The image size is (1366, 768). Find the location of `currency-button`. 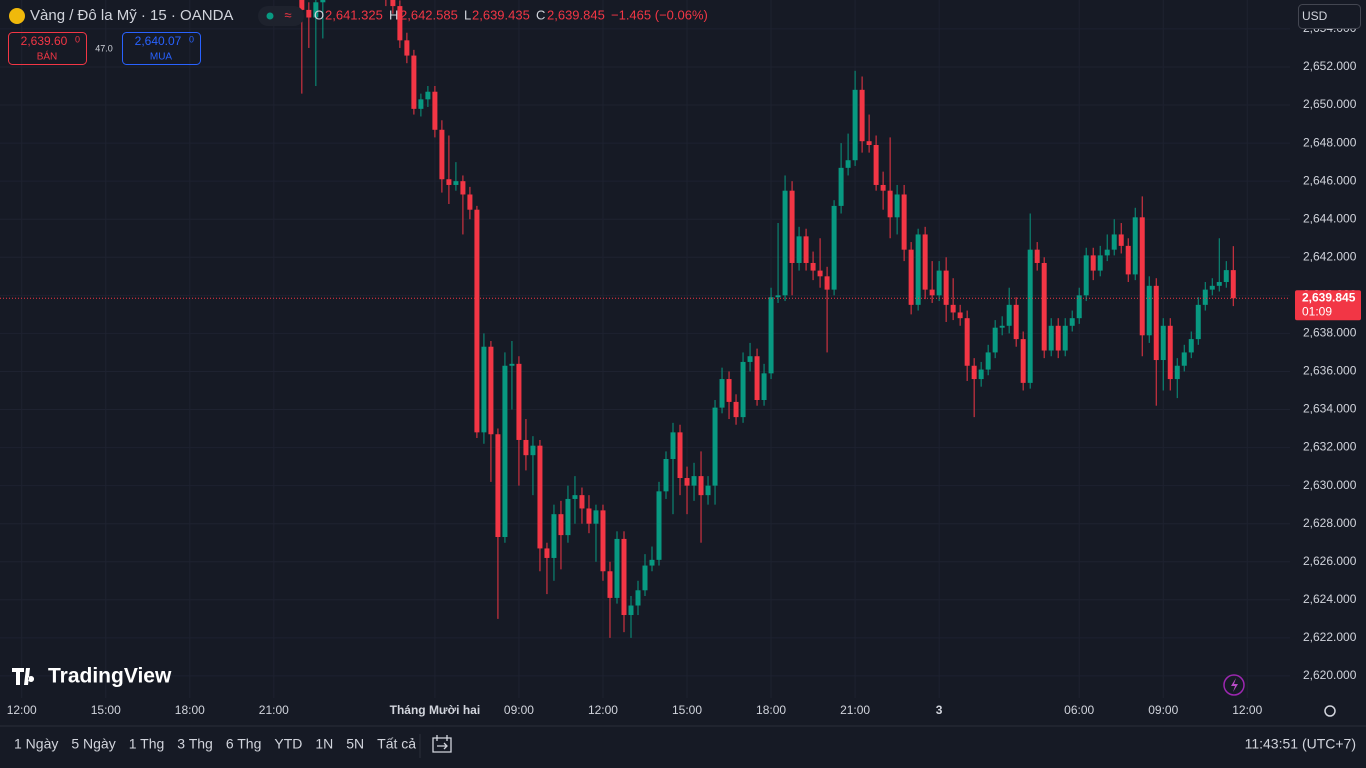

currency-button is located at coordinates (1329, 16).